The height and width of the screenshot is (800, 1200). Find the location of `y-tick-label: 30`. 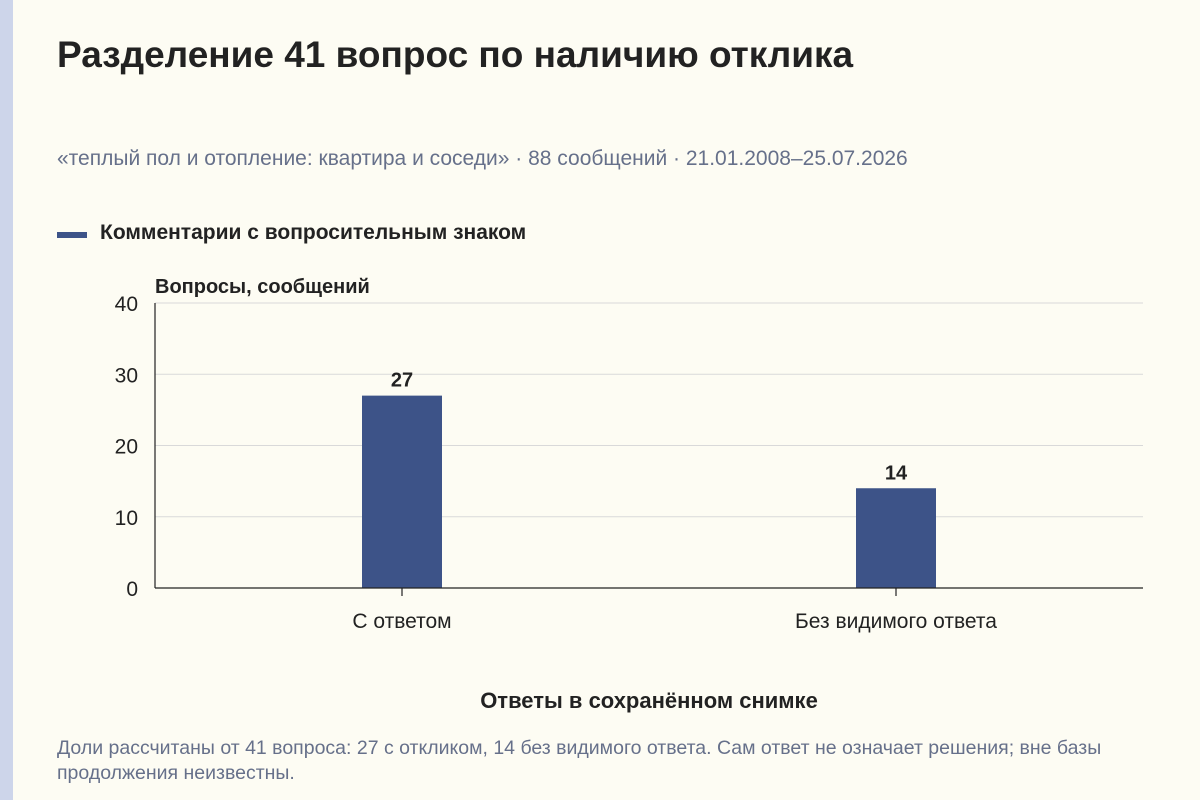

y-tick-label: 30 is located at coordinates (126, 375).